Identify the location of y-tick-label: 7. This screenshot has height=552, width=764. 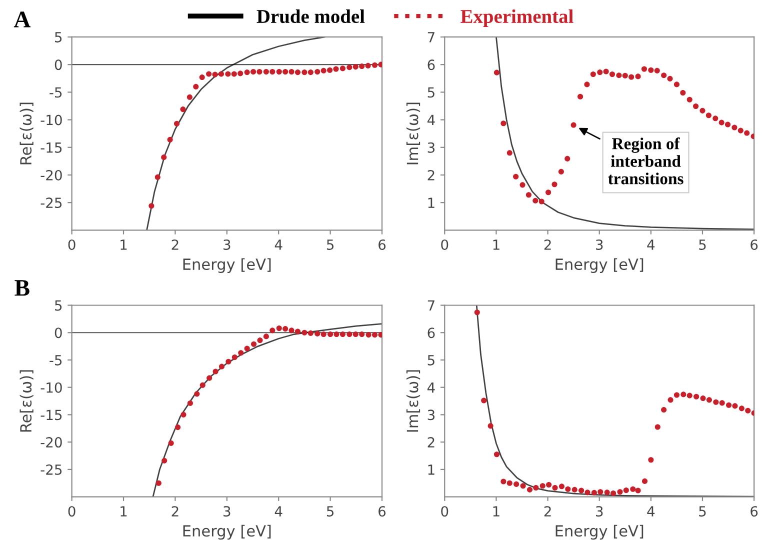
(431, 37).